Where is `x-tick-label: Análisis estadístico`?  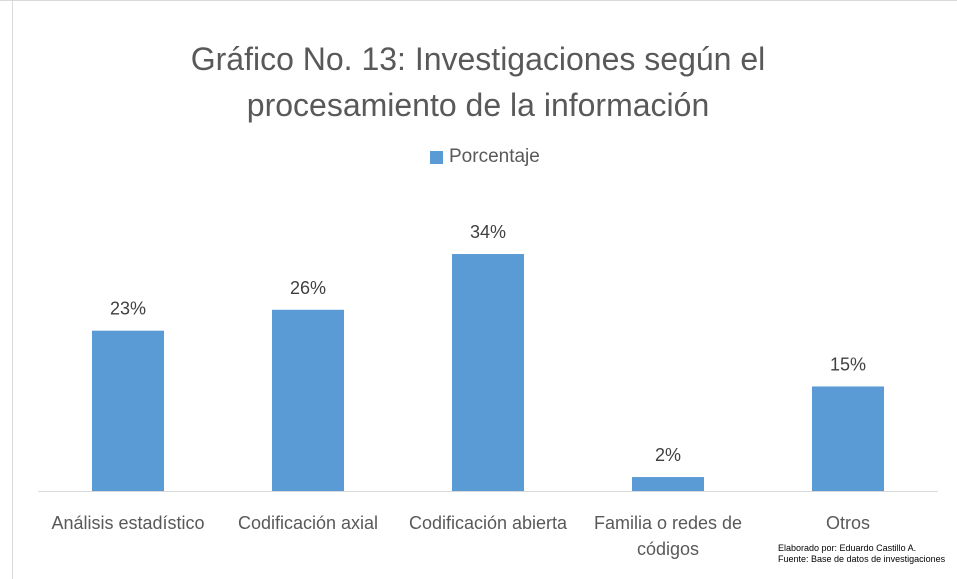 x-tick-label: Análisis estadístico is located at coordinates (128, 523).